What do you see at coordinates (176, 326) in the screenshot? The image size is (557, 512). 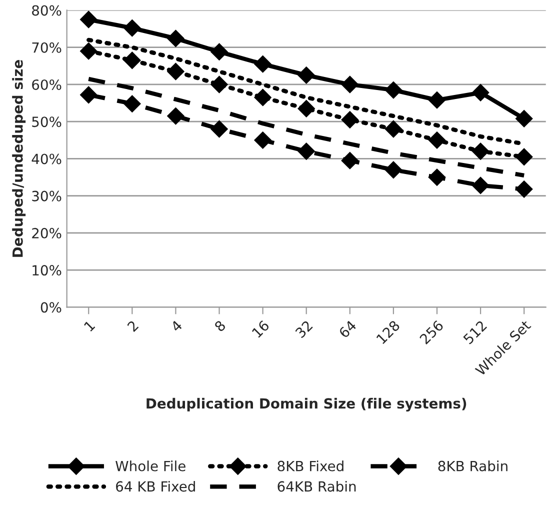 I see `x-tick-label: 4` at bounding box center [176, 326].